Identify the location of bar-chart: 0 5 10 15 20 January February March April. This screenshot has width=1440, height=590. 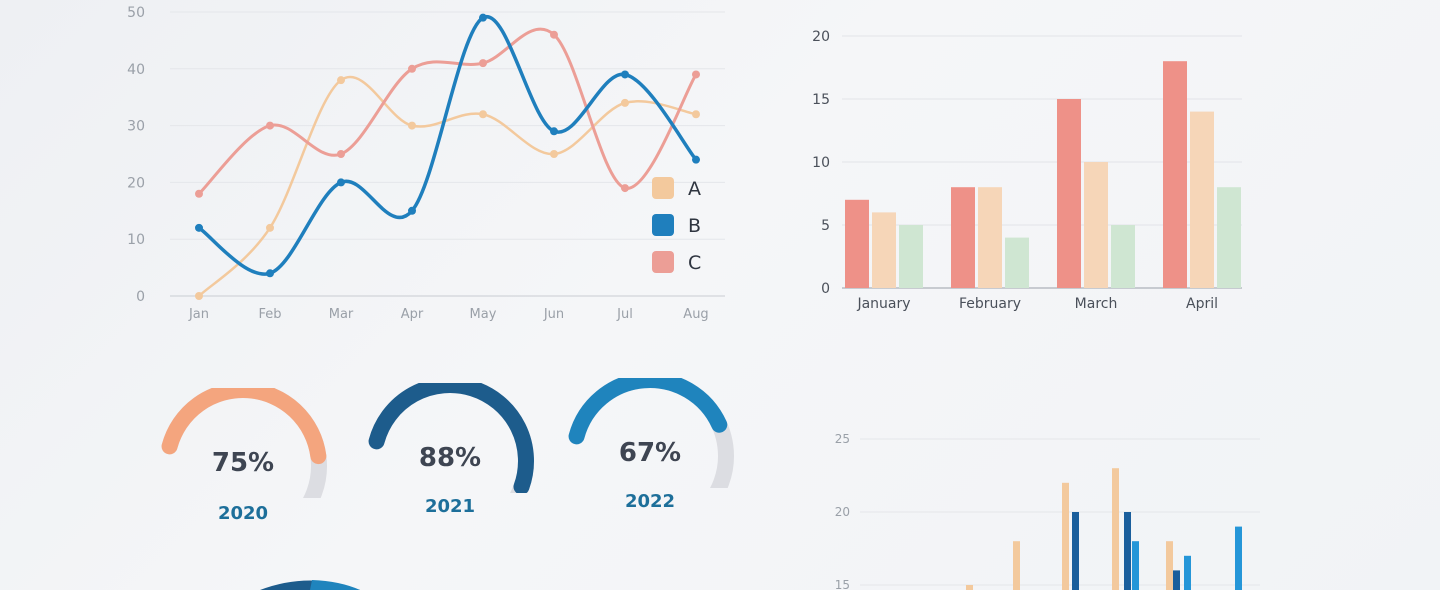
(1027, 170).